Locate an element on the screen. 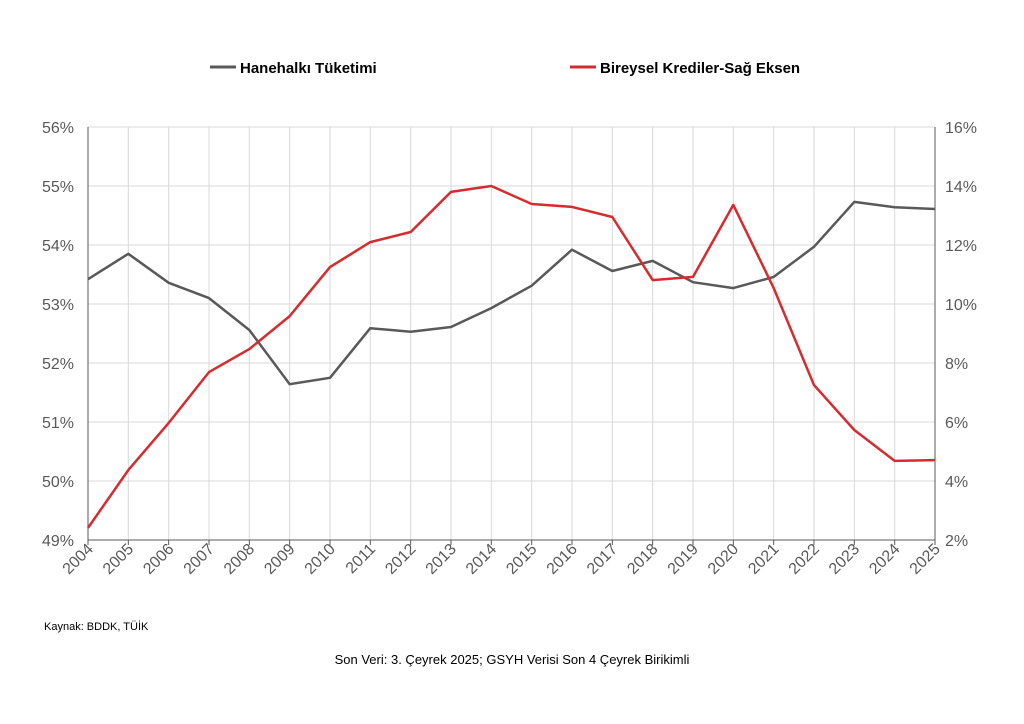 Image resolution: width=1024 pixels, height=724 pixels. x-tick-label: 2014 is located at coordinates (481, 559).